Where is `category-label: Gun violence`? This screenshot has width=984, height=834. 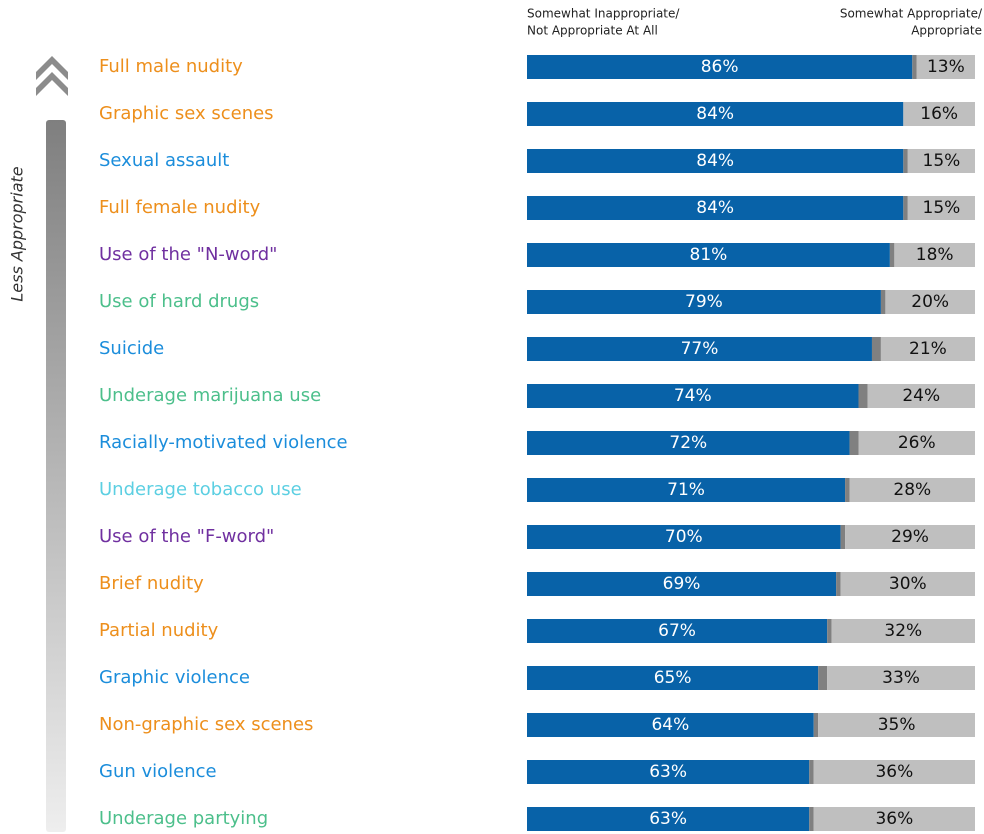
category-label: Gun violence is located at coordinates (158, 771).